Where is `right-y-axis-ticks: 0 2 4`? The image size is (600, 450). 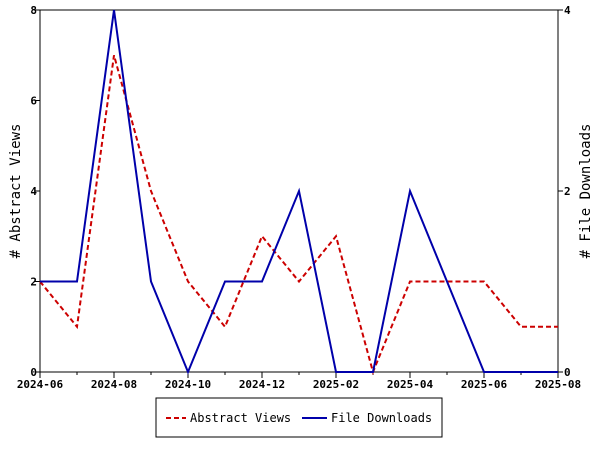
right-y-axis-ticks: 0 2 4 is located at coordinates (564, 191).